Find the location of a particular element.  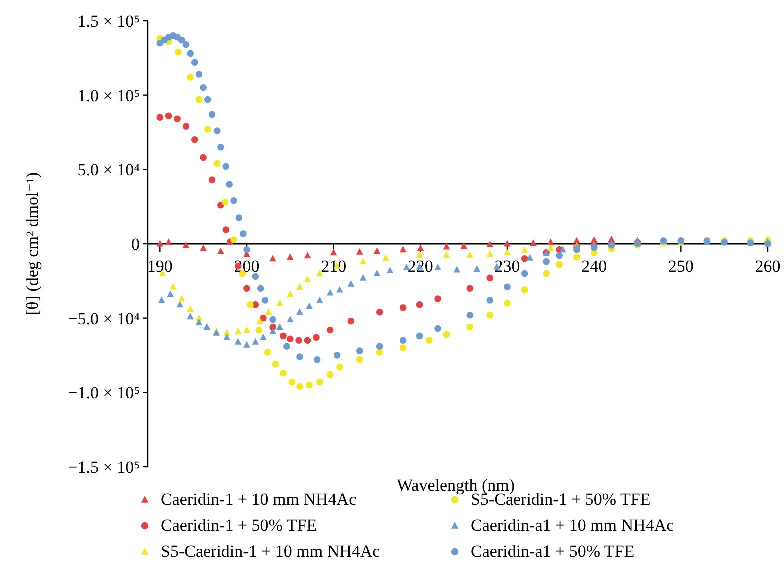

y-tick-label: 1.0 × 10⁵ is located at coordinates (109, 96).